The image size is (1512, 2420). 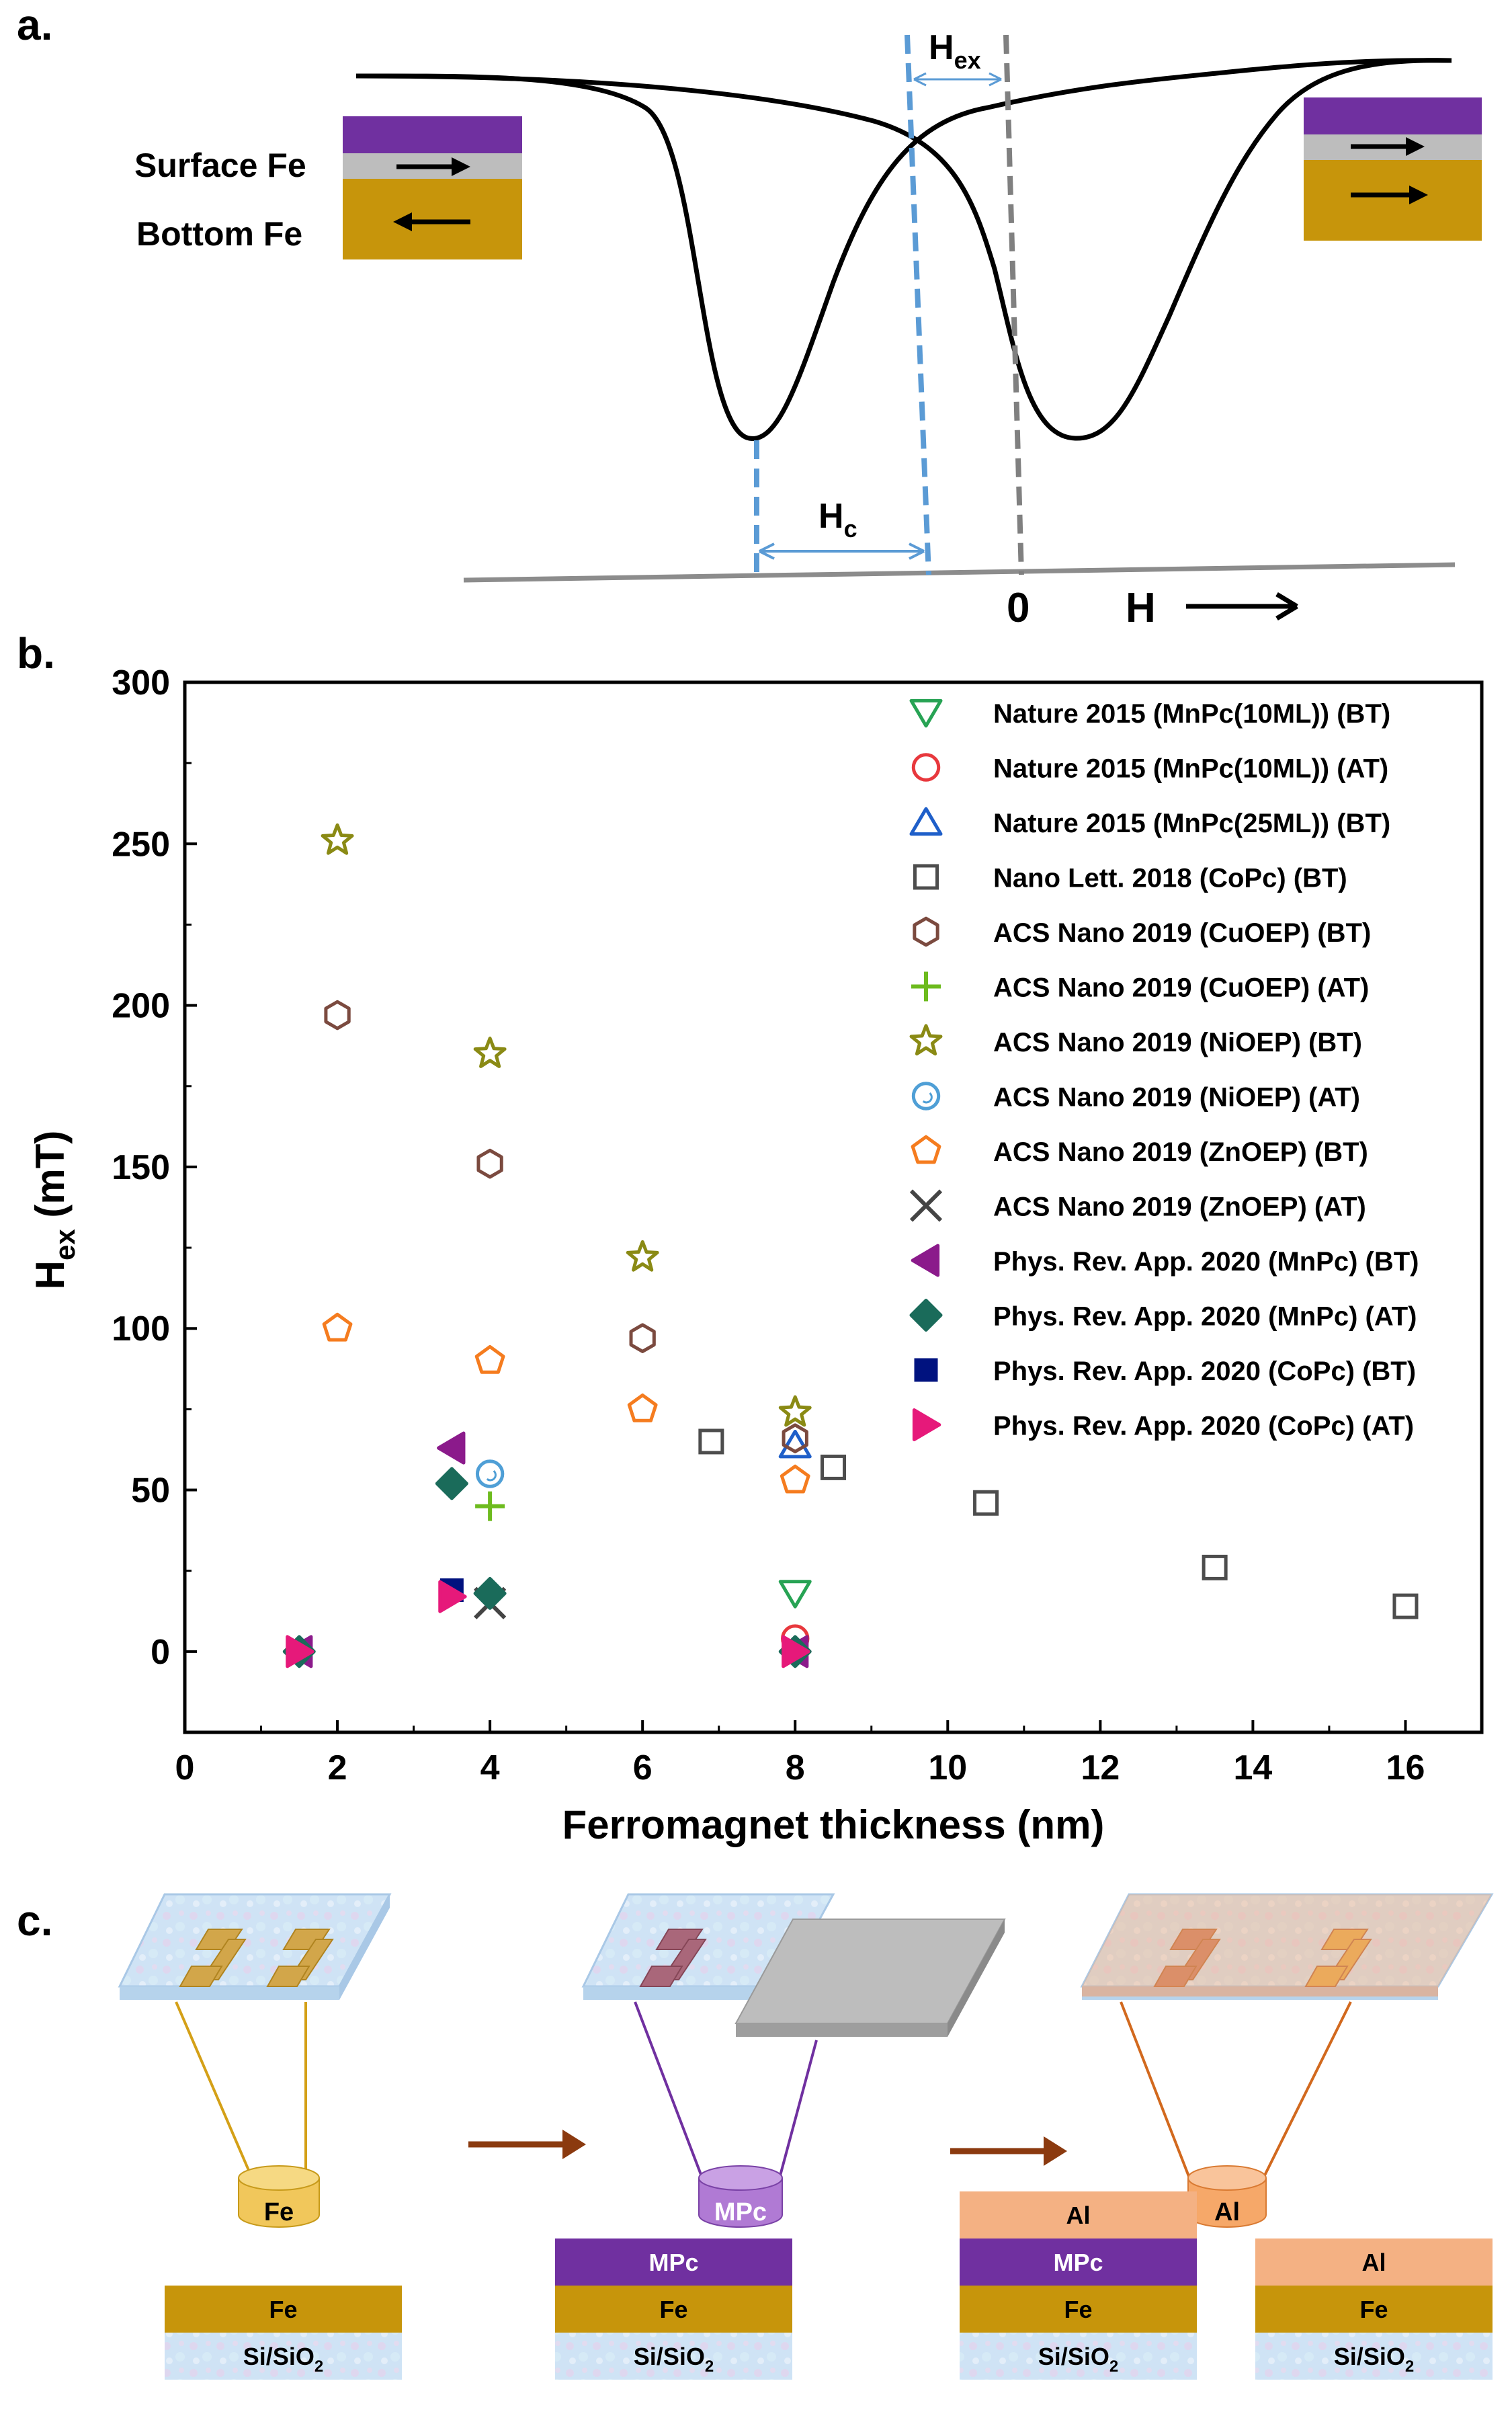 What do you see at coordinates (794, 1965) in the screenshot?
I see `step2-substrate-plate` at bounding box center [794, 1965].